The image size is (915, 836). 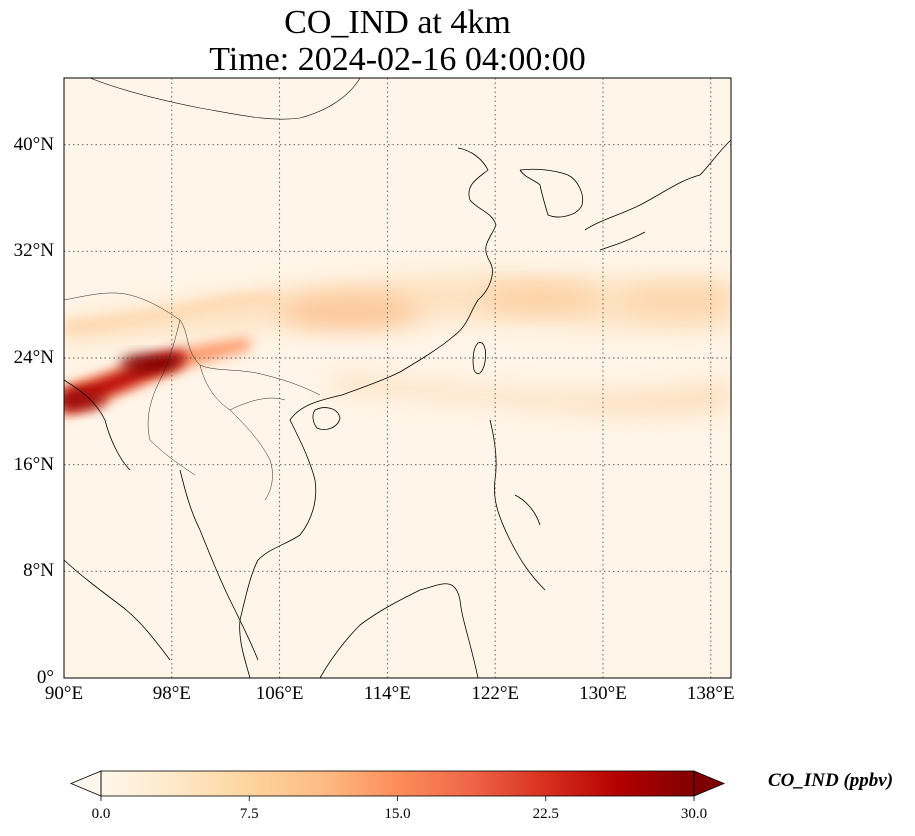 What do you see at coordinates (603, 693) in the screenshot?
I see `lon-tick-label: 130°E` at bounding box center [603, 693].